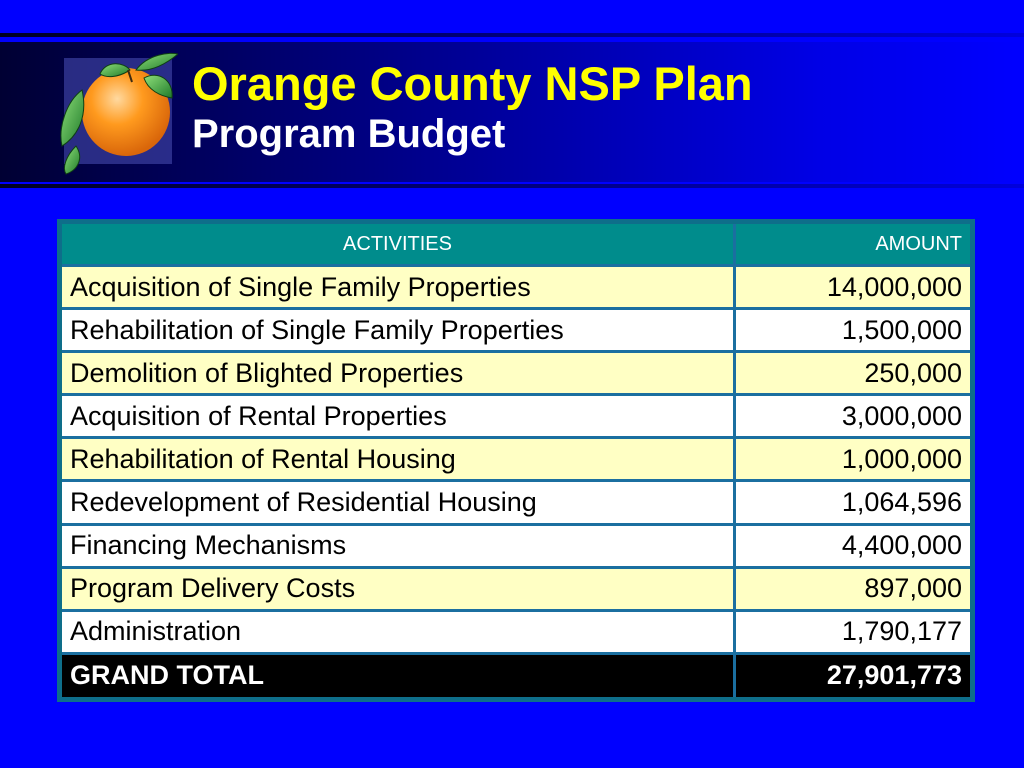  I want to click on amount-cell: 14,000,000, so click(853, 289).